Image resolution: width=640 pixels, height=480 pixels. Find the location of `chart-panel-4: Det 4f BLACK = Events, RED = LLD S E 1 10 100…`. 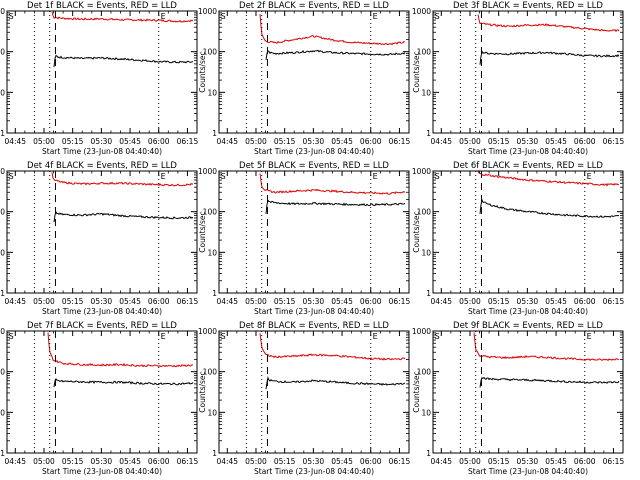

chart-panel-4: Det 4f BLACK = Events, RED = LLD S E 1 10 100… is located at coordinates (99, 238).